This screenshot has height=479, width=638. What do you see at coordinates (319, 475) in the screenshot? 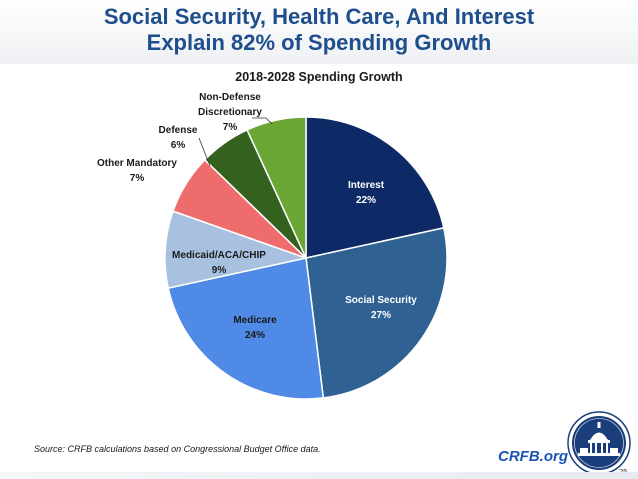
I see `bottom-band` at bounding box center [319, 475].